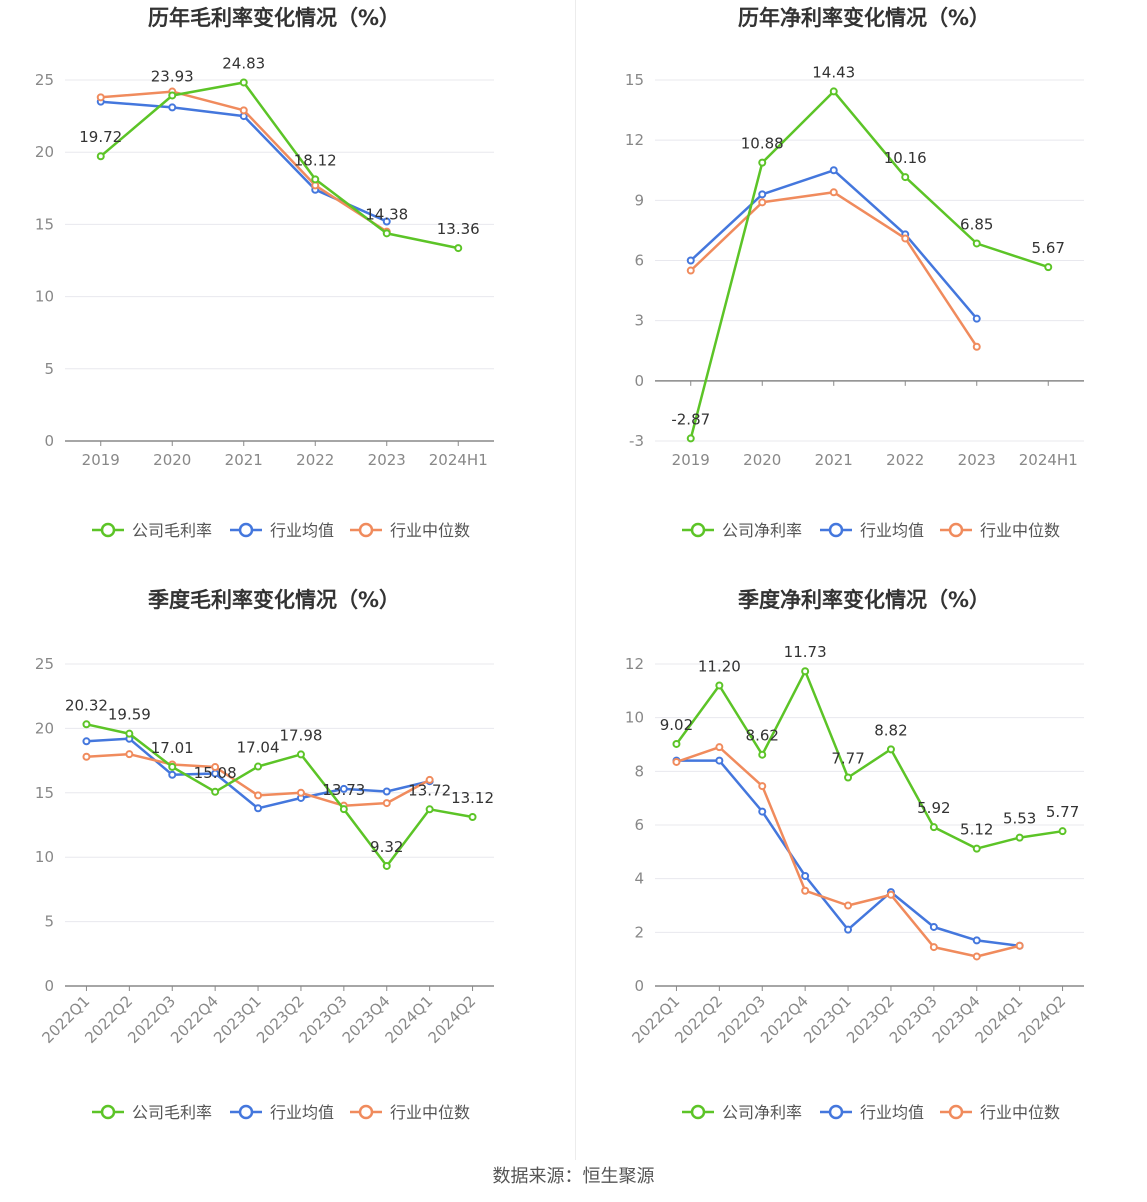  What do you see at coordinates (458, 229) in the screenshot?
I see `data-label: 13.36` at bounding box center [458, 229].